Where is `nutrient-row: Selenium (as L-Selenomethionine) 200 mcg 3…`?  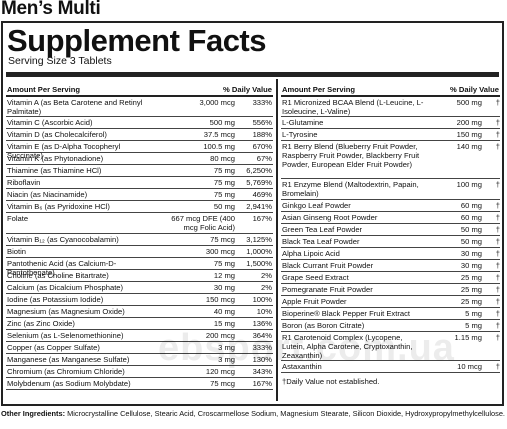 nutrient-row: Selenium (as L-Selenomethionine) 200 mcg 3… is located at coordinates (139, 336).